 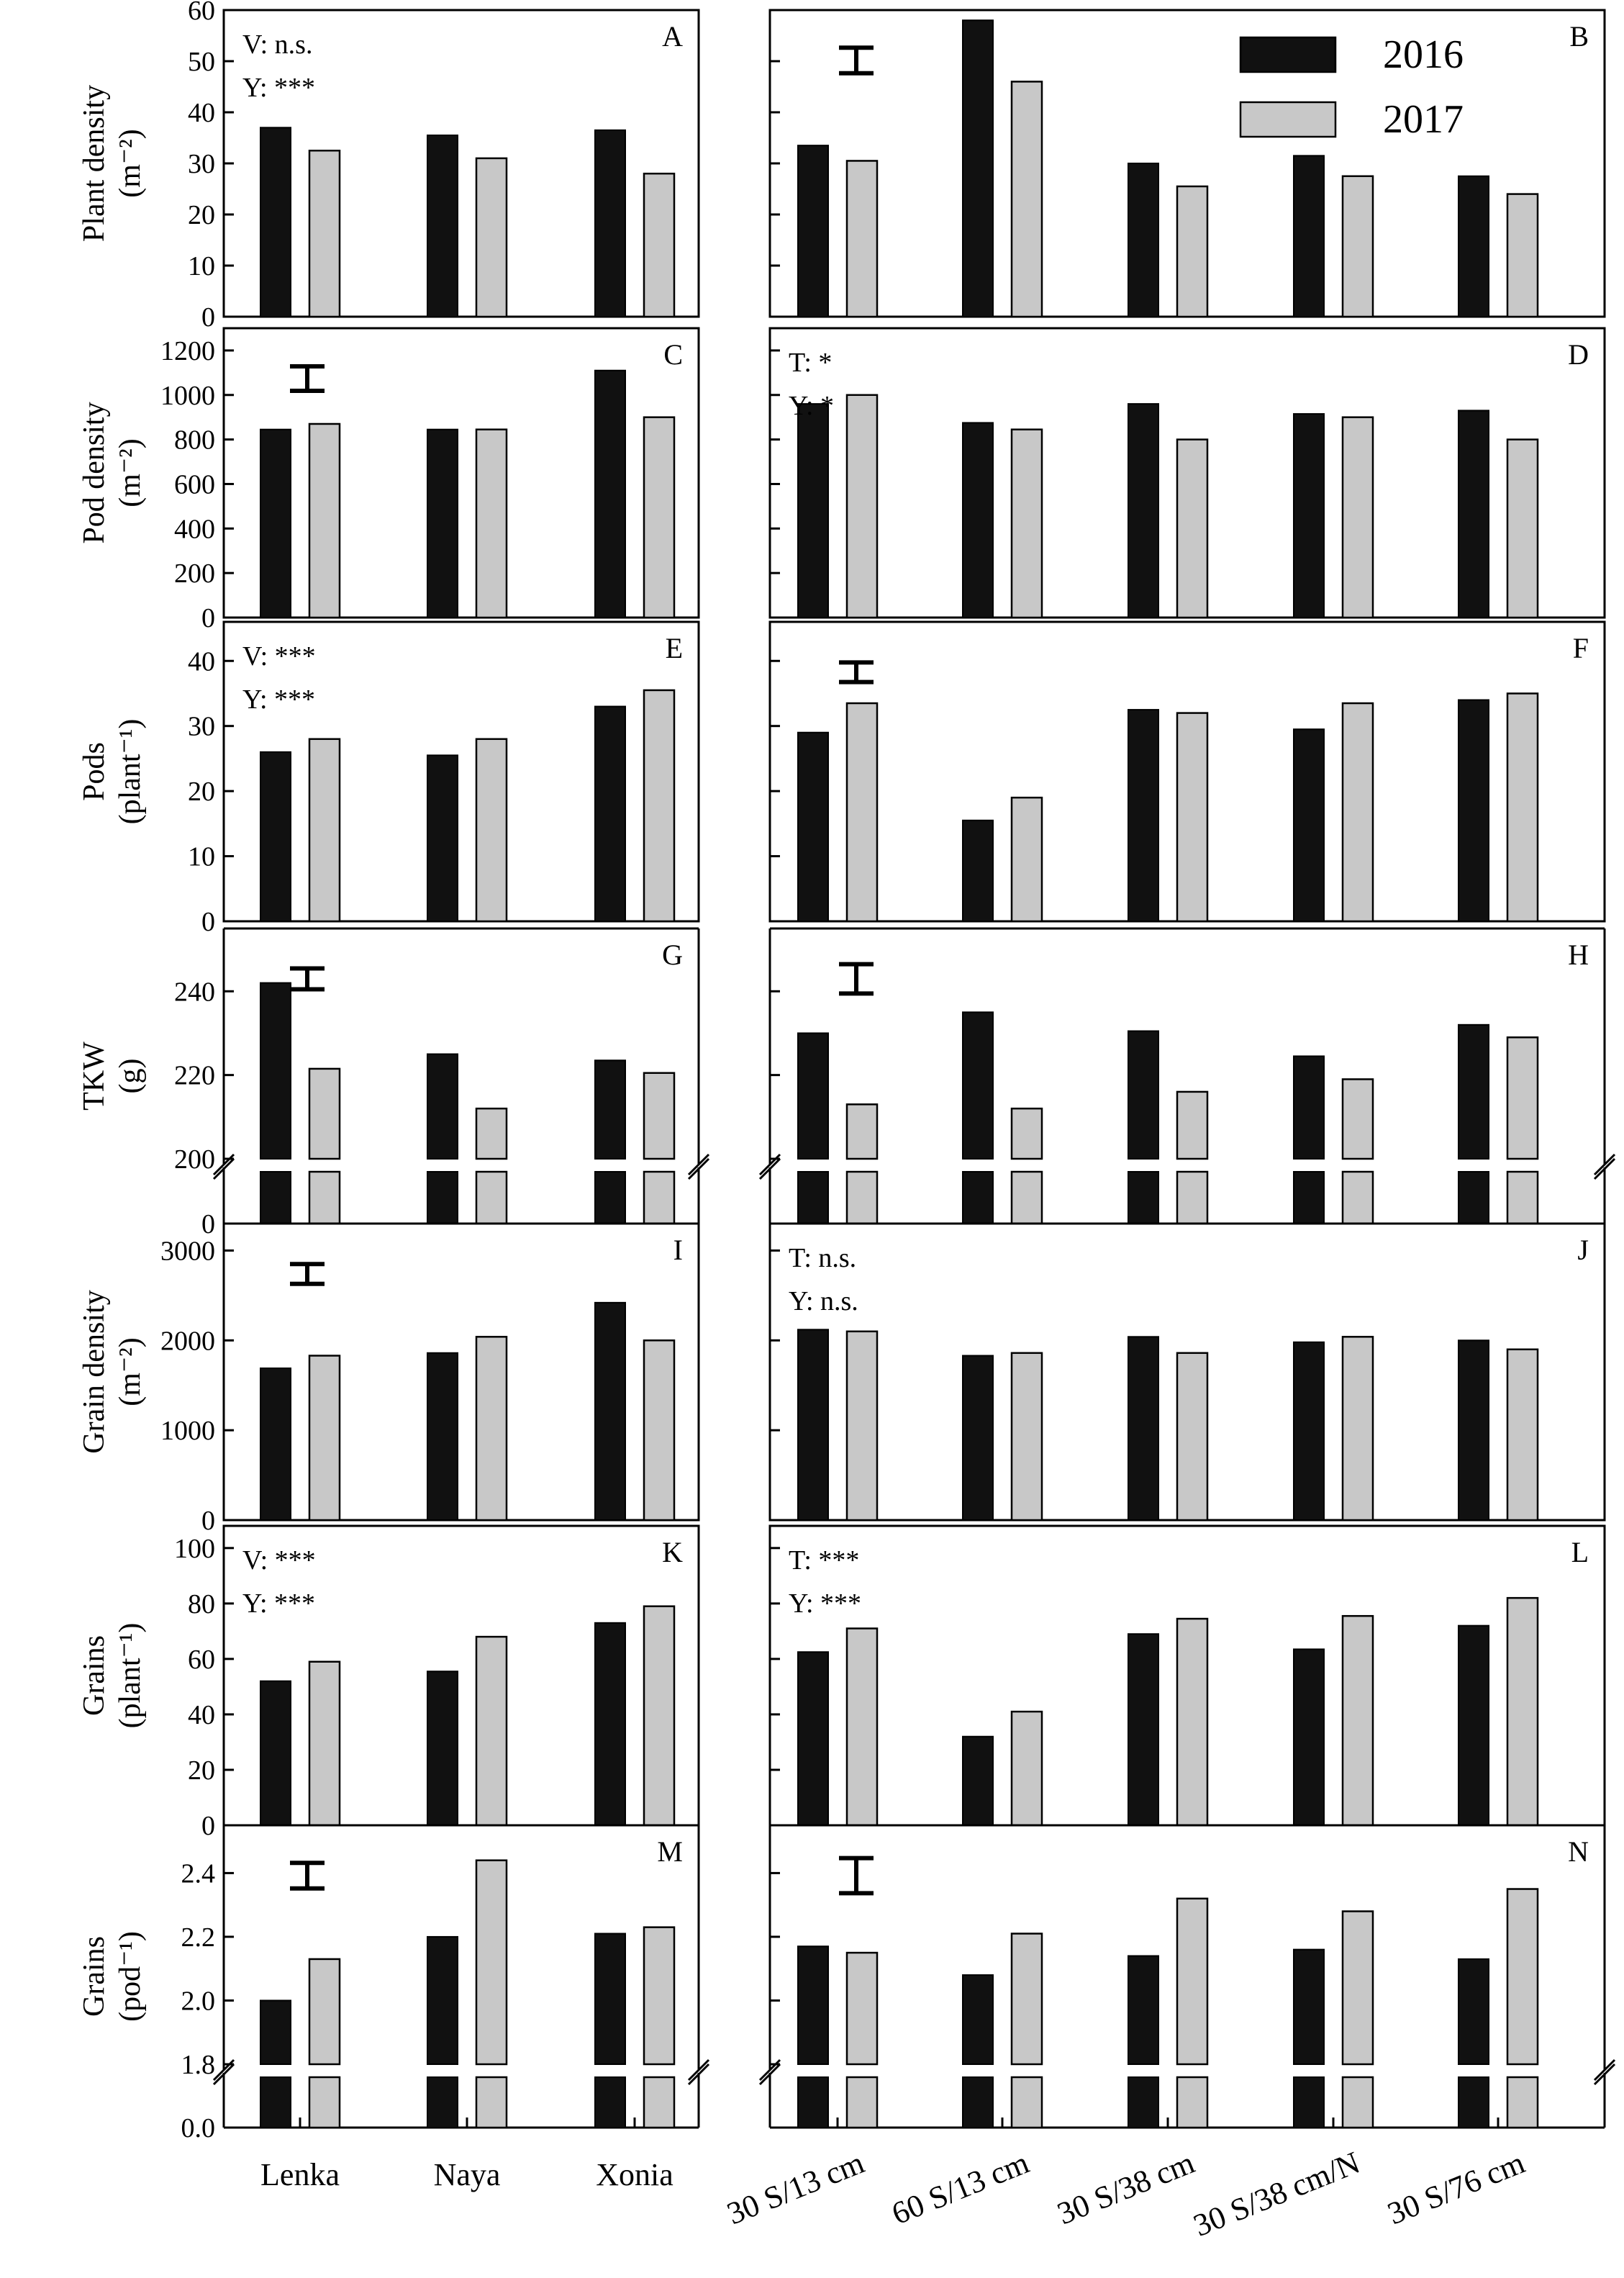 I want to click on panel-letter: G, so click(x=672, y=955).